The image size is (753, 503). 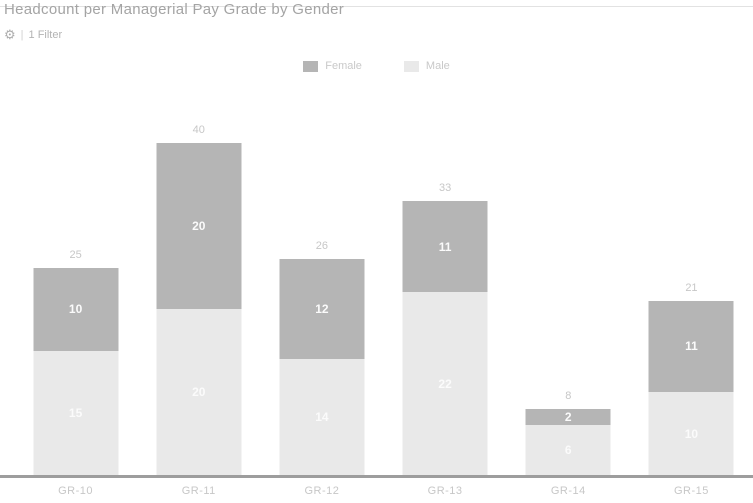 What do you see at coordinates (322, 246) in the screenshot?
I see `total-label-gr-12: 26` at bounding box center [322, 246].